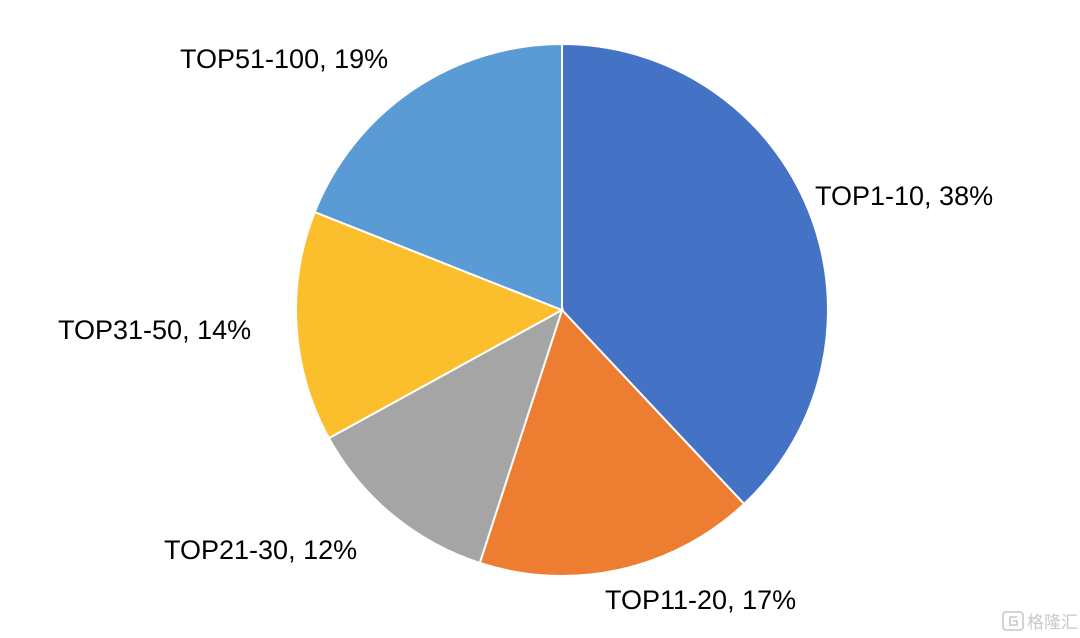 This screenshot has width=1080, height=638. What do you see at coordinates (700, 600) in the screenshot?
I see `slice-label-top11-20: TOP11-20, 17%` at bounding box center [700, 600].